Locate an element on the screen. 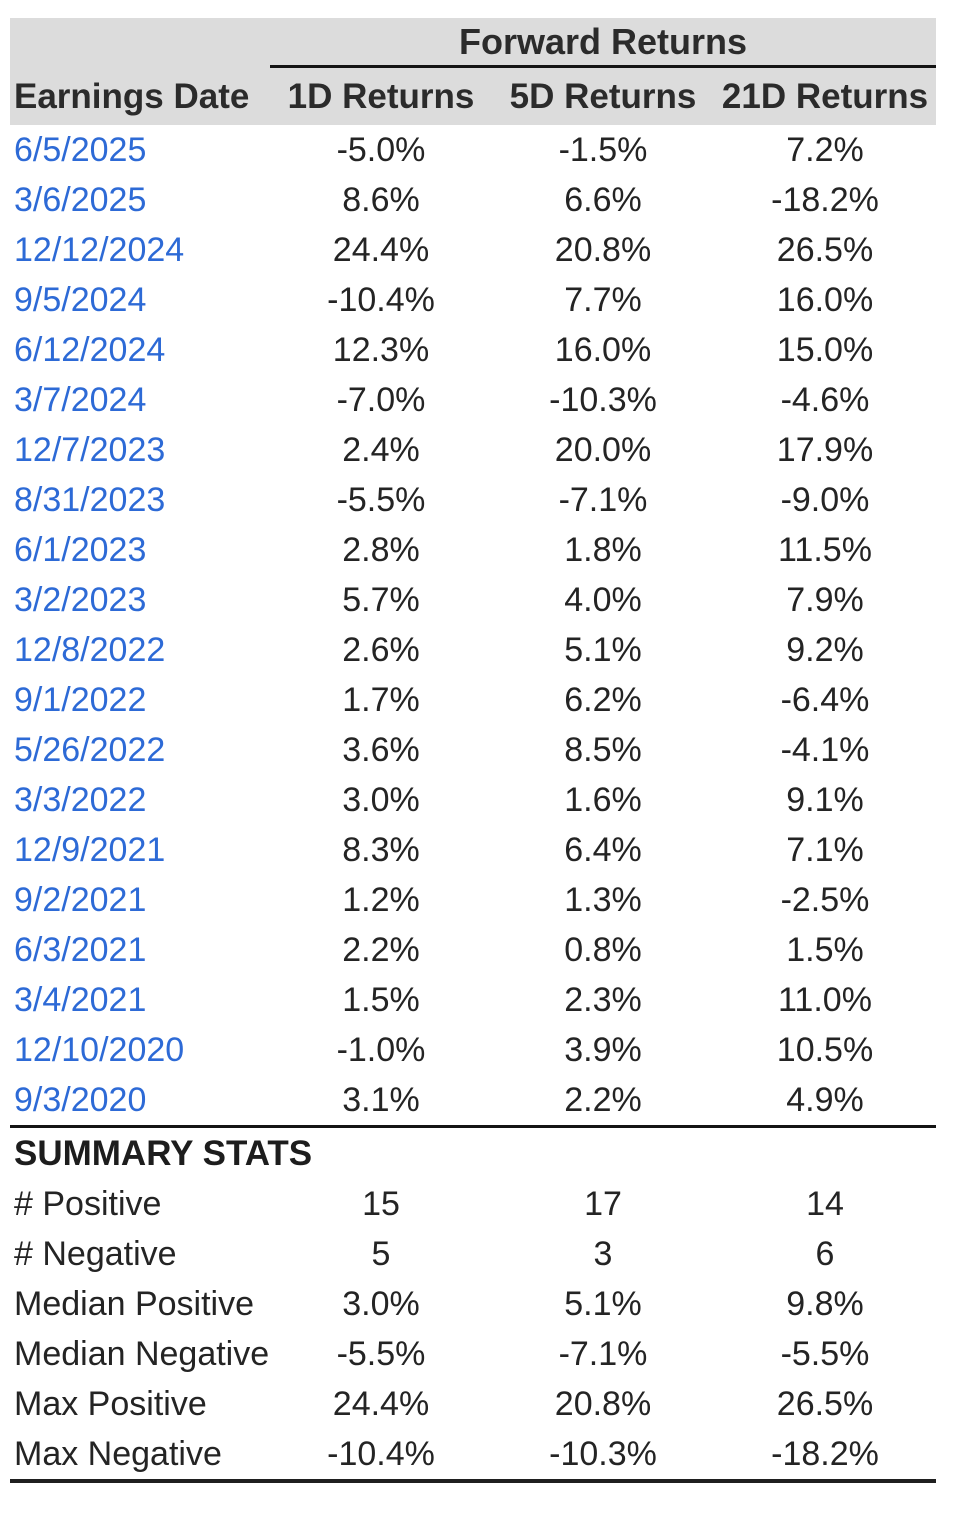 The image size is (959, 1513). summary-stat-row: Median Positive 3.0% 5.1% 9.8% is located at coordinates (473, 1304).